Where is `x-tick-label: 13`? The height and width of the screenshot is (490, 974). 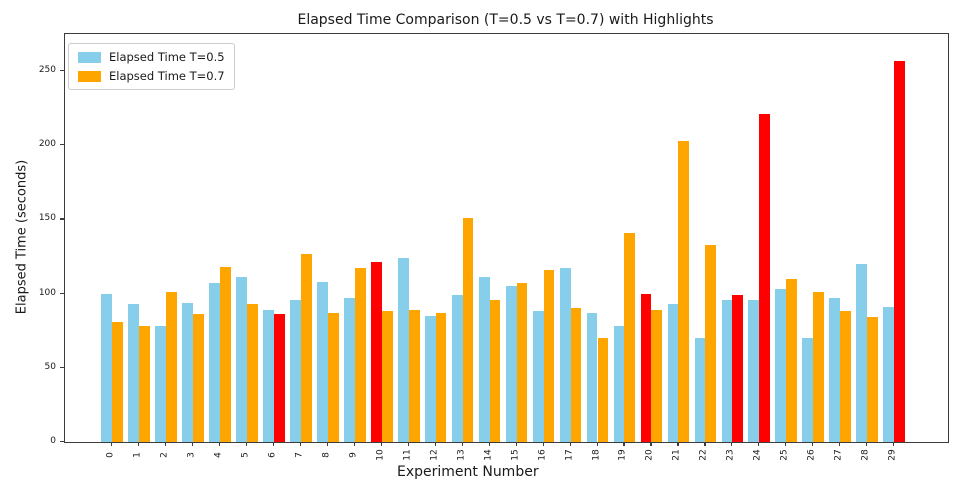
x-tick-label: 13 is located at coordinates (461, 455).